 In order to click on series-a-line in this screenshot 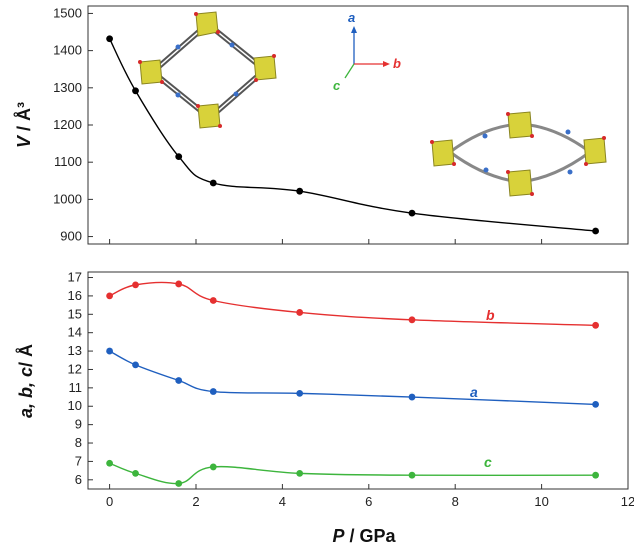, I will do `click(352, 378)`.